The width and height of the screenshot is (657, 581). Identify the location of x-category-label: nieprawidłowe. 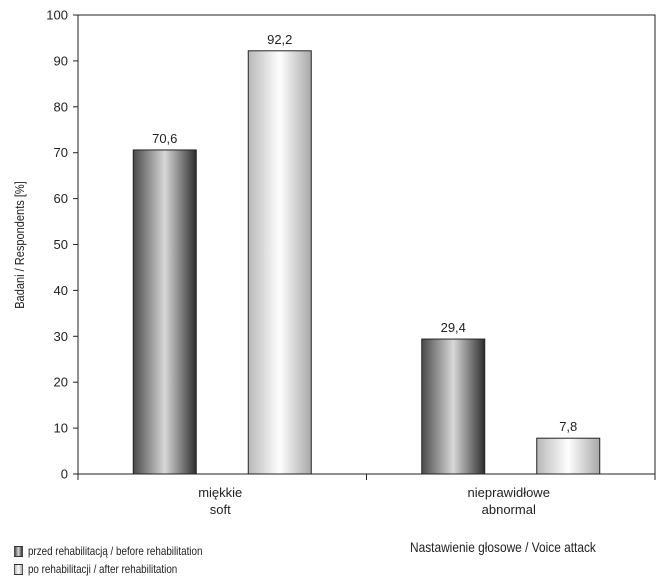
(509, 492).